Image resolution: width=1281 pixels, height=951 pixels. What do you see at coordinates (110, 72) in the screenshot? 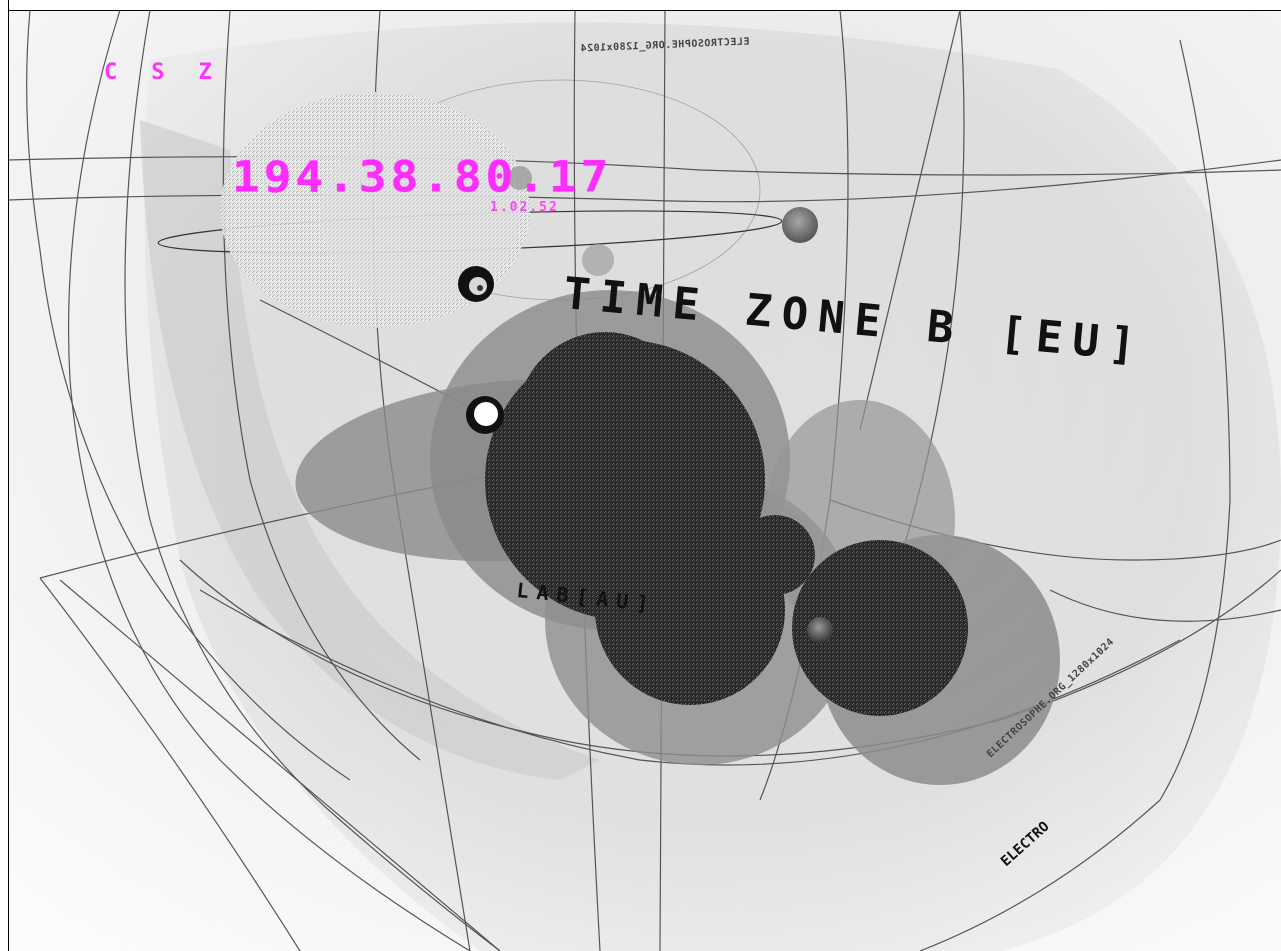
I see `indicator-c: C` at bounding box center [110, 72].